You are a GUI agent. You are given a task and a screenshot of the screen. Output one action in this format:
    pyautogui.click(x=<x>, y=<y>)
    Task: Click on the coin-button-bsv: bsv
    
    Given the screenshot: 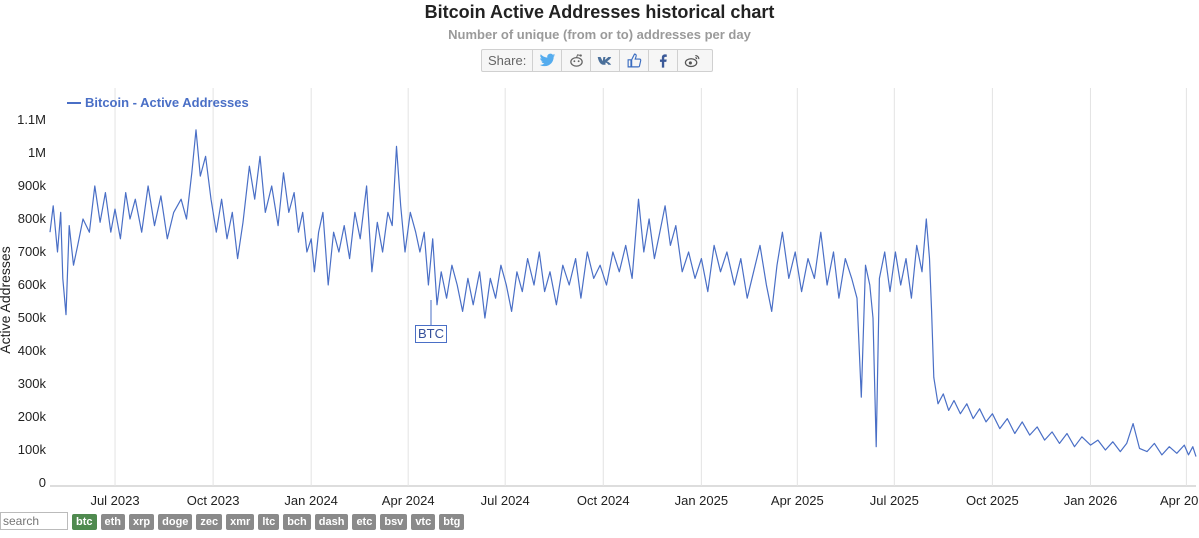 What is the action you would take?
    pyautogui.click(x=394, y=522)
    